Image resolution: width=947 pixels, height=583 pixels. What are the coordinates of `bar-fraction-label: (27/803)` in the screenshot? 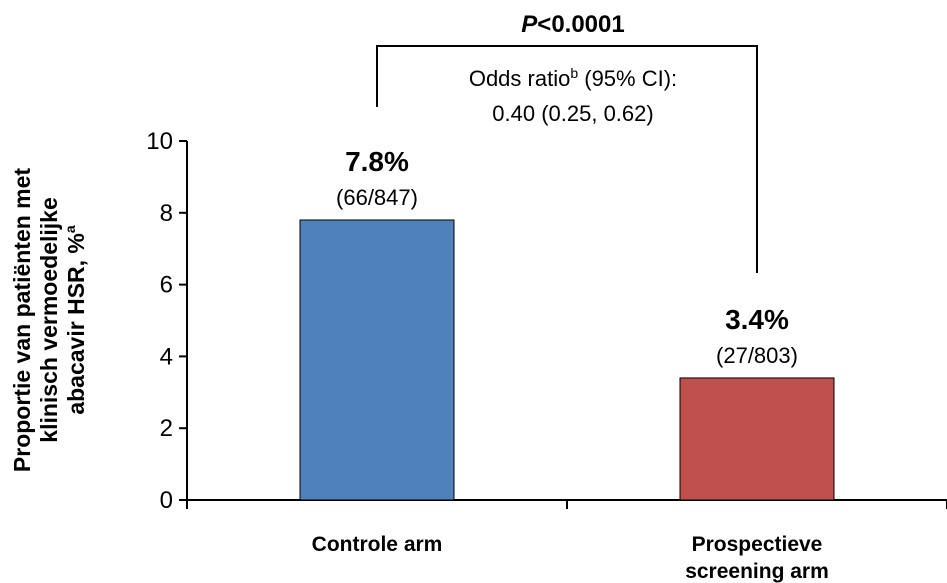 It's located at (757, 355).